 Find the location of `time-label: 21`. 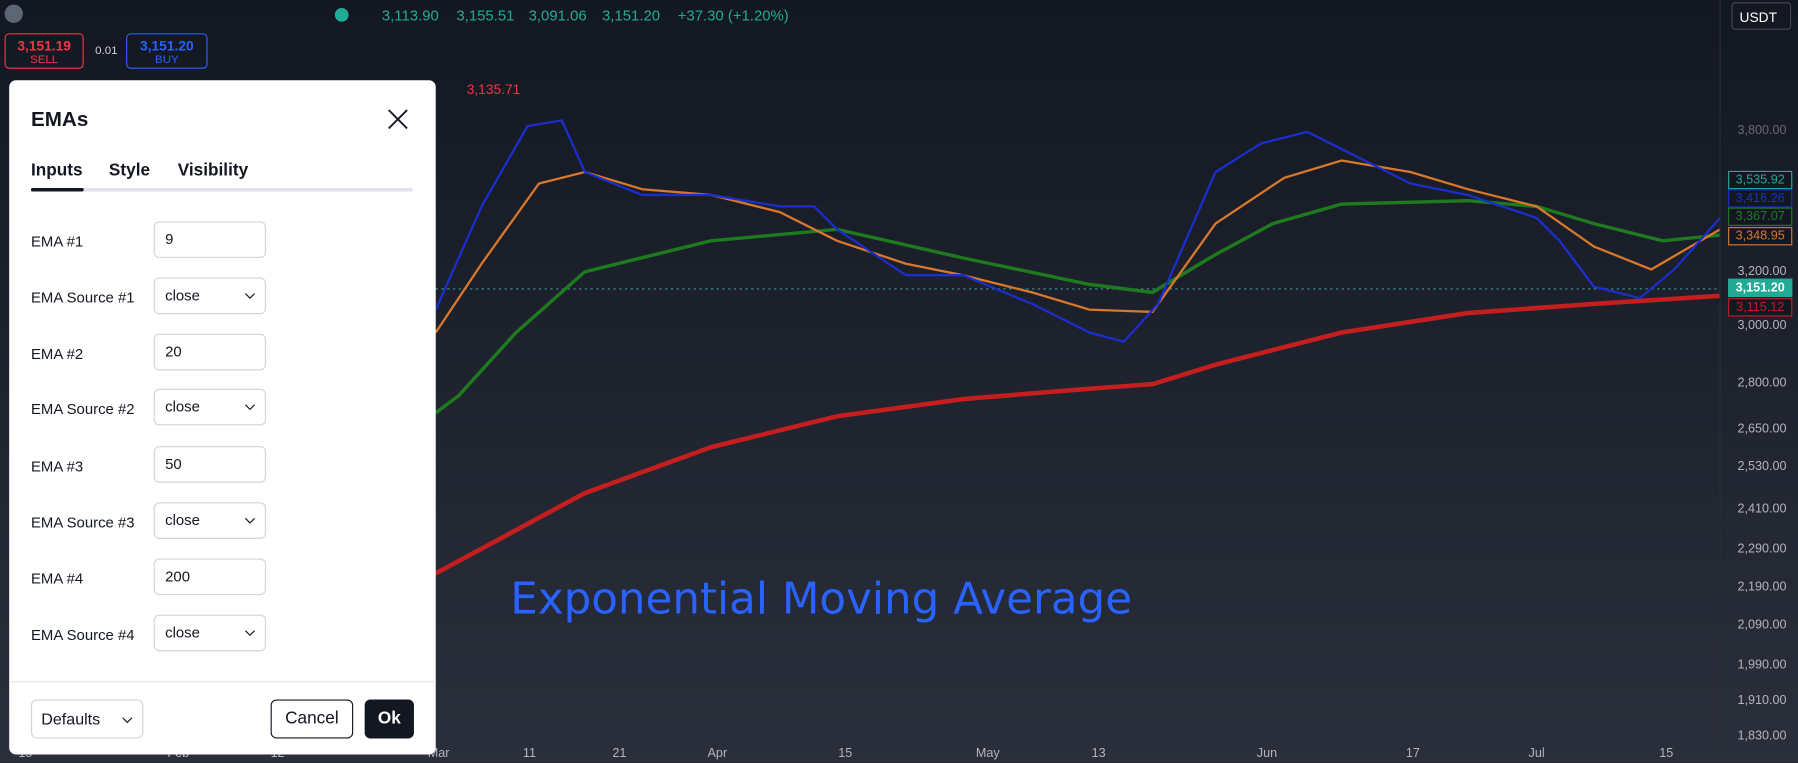

time-label: 21 is located at coordinates (619, 753).